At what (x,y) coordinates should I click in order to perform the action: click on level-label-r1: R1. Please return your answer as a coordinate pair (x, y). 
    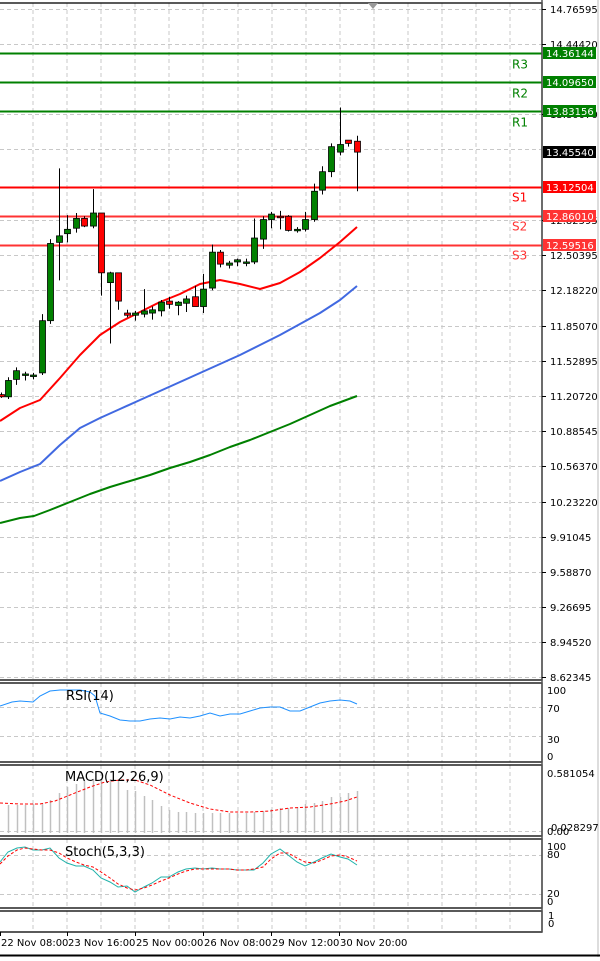
    Looking at the image, I should click on (520, 123).